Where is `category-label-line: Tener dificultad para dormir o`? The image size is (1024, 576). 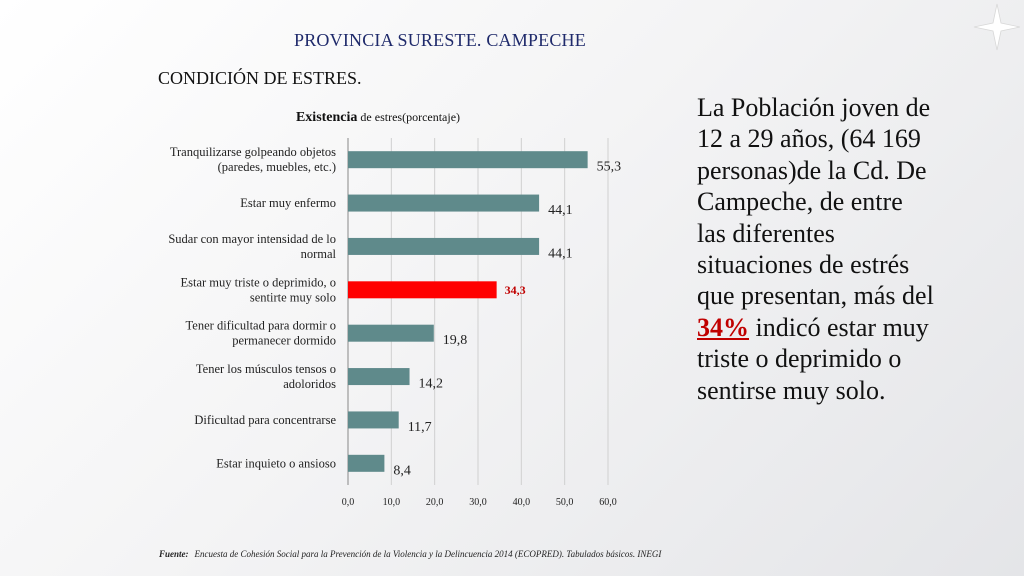 category-label-line: Tener dificultad para dormir o is located at coordinates (261, 326).